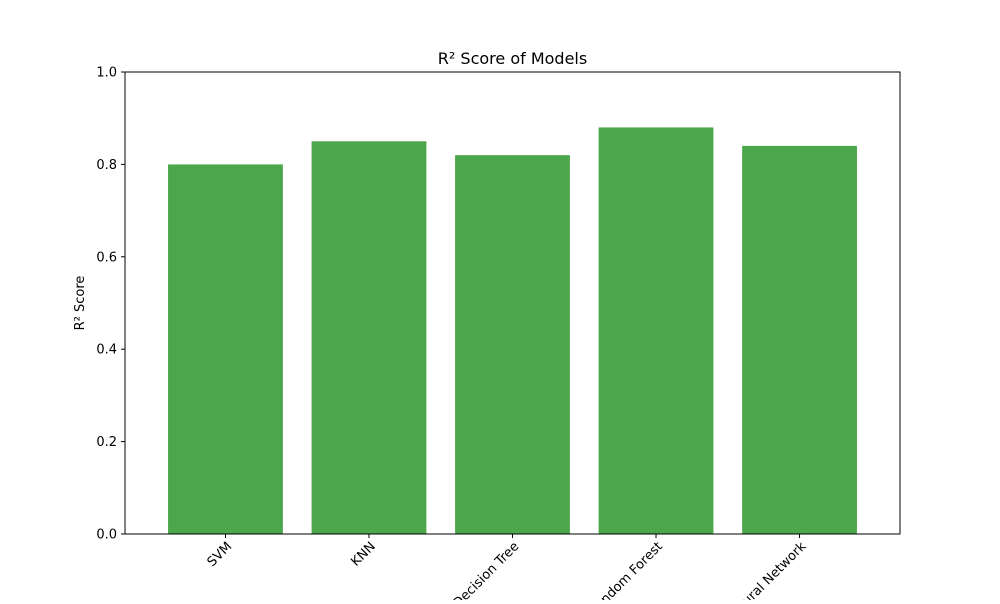 The height and width of the screenshot is (604, 1000). Describe the element at coordinates (512, 58) in the screenshot. I see `chart-title: R² Score of Models` at that location.